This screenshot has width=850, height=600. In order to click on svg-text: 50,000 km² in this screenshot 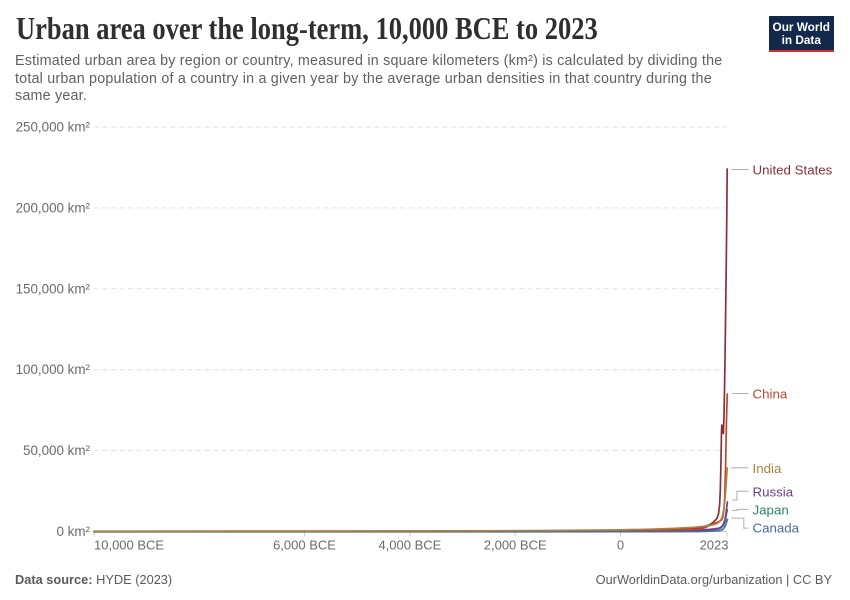, I will do `click(57, 450)`.